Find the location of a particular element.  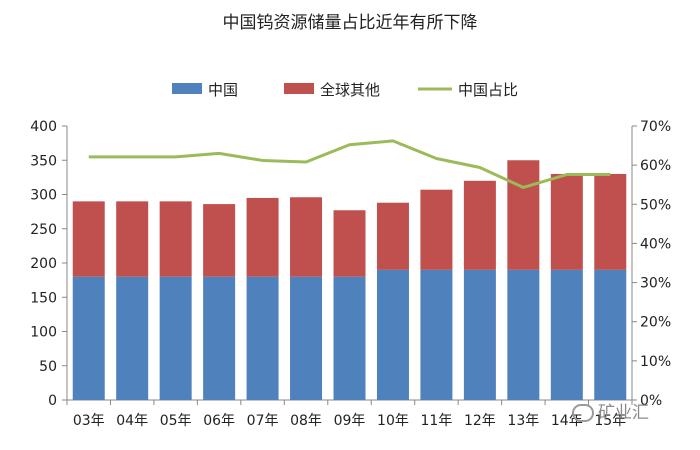

share-line is located at coordinates (349, 164).